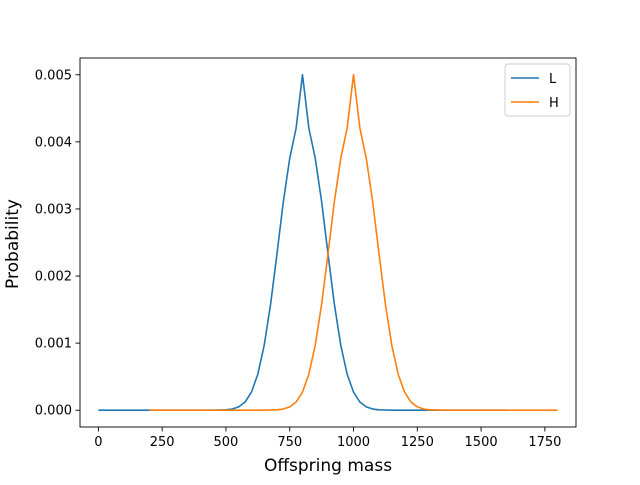 The height and width of the screenshot is (485, 640). I want to click on legend-box, so click(537, 90).